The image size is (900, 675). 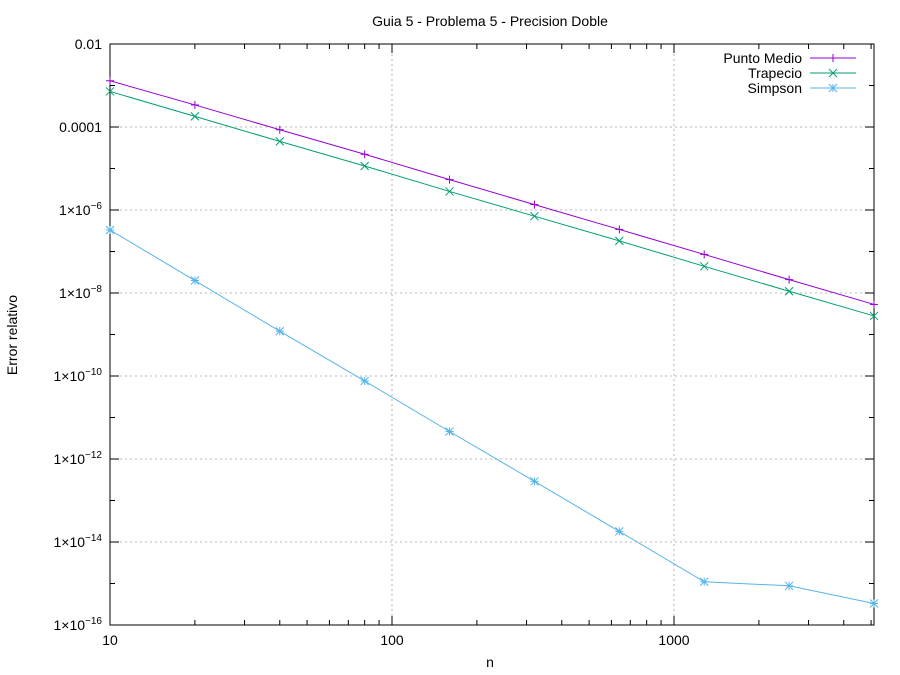 I want to click on y-tick-label: 1×10⁻¹⁴, so click(x=77, y=541).